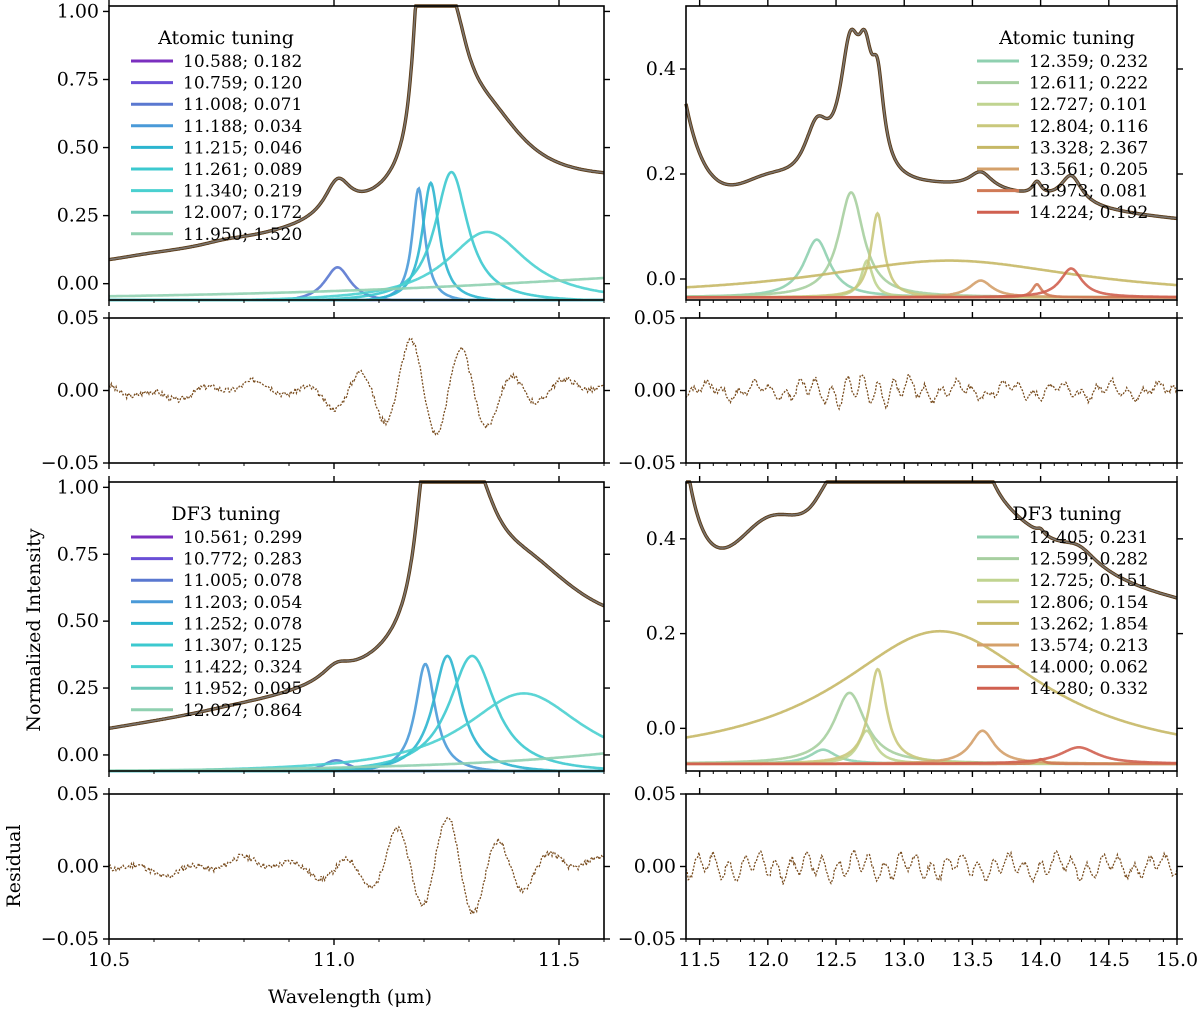 The height and width of the screenshot is (1014, 1200). What do you see at coordinates (1088, 213) in the screenshot?
I see `legend-entry: 14.224; 0.192` at bounding box center [1088, 213].